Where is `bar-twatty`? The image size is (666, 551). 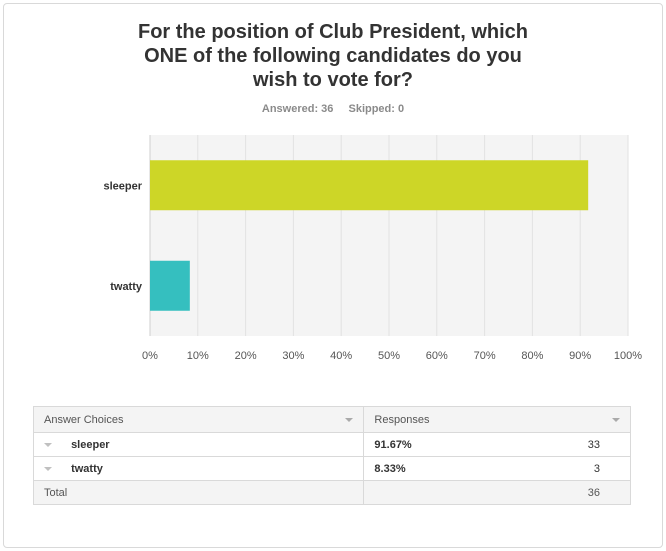
bar-twatty is located at coordinates (170, 285).